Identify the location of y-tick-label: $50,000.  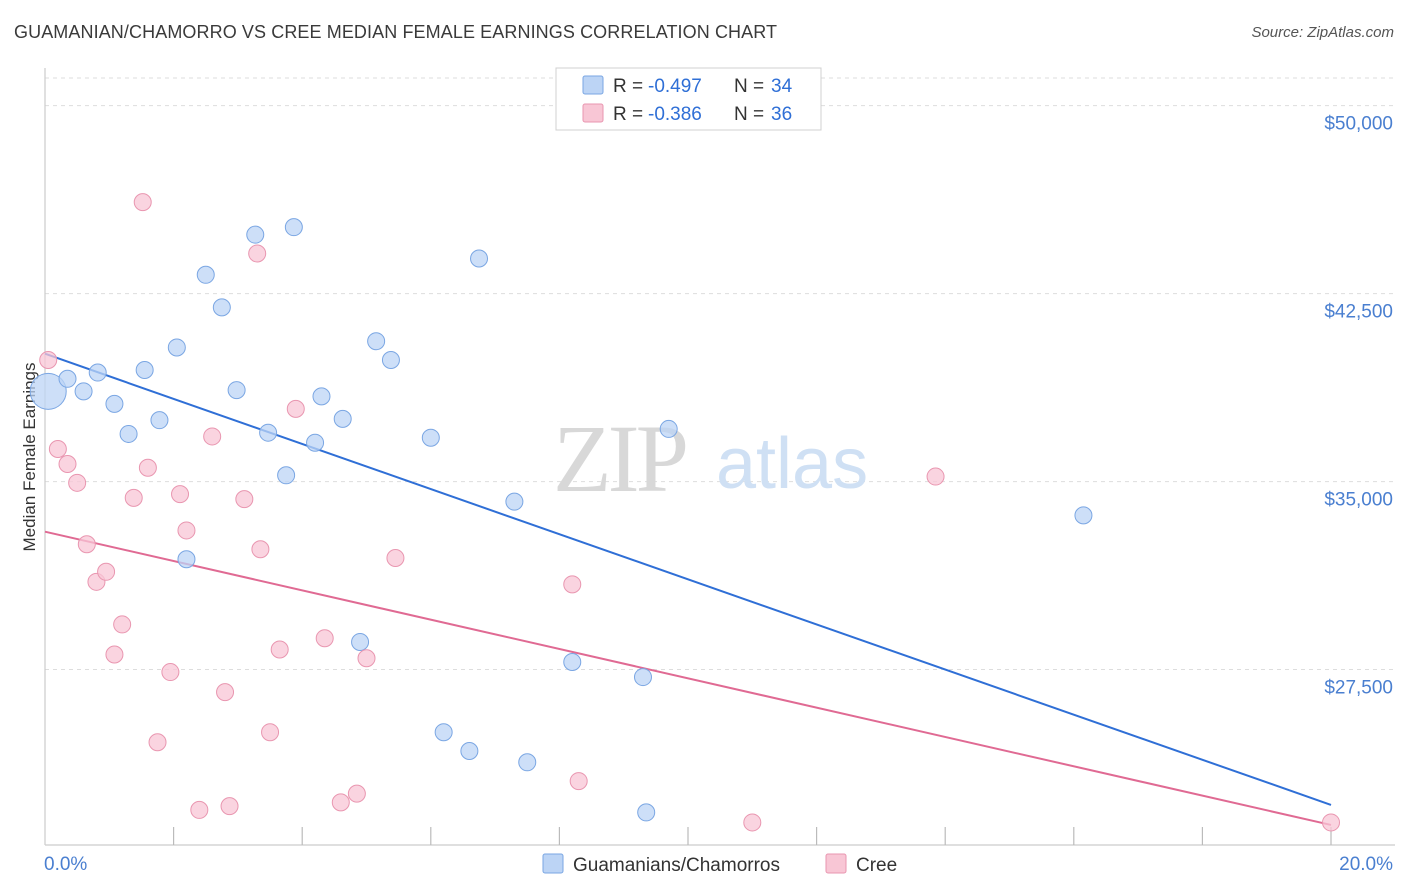
(1358, 124).